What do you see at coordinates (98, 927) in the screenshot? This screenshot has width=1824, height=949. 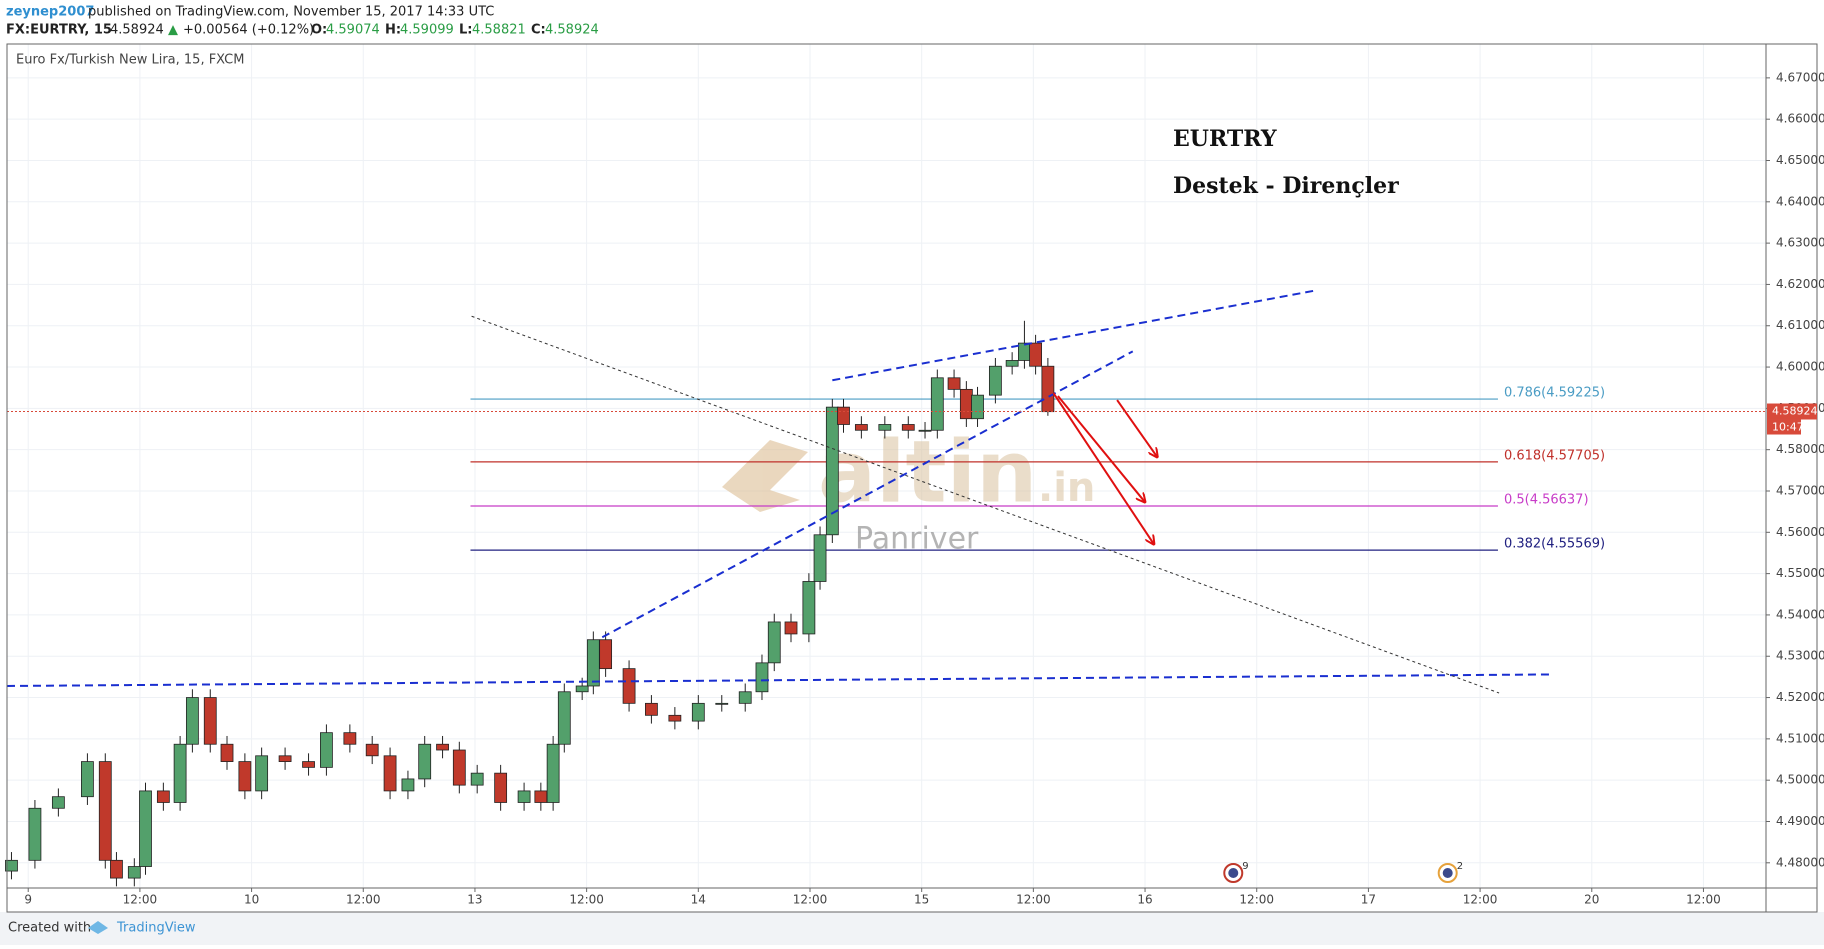 I see `footer-logo` at bounding box center [98, 927].